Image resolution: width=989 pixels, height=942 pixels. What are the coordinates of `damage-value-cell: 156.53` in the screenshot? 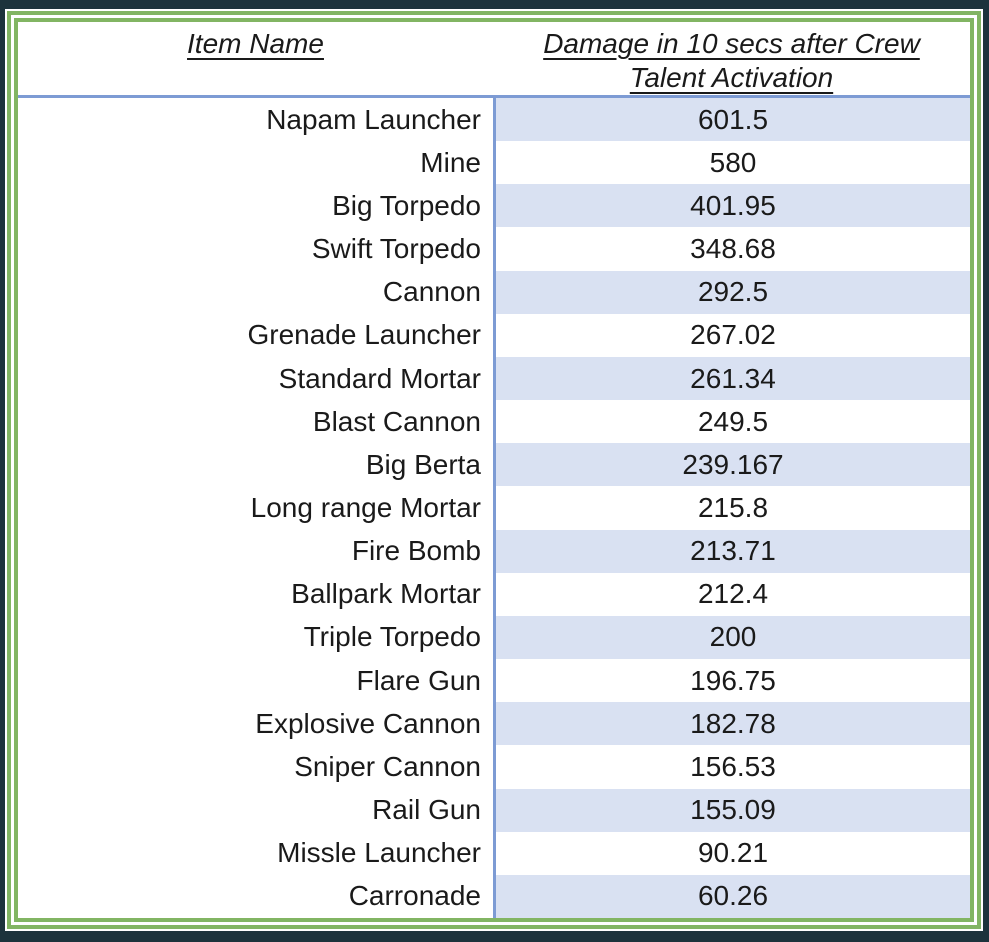 It's located at (731, 767).